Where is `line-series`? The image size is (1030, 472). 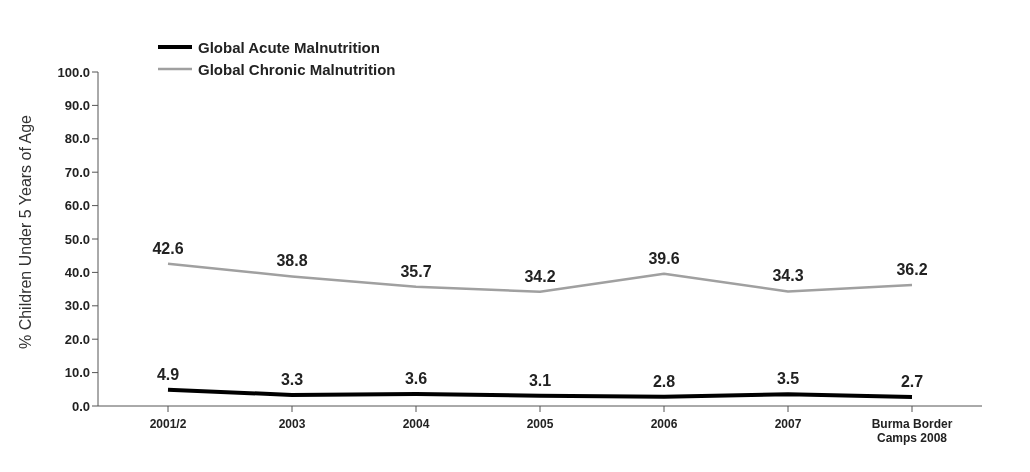
line-series is located at coordinates (540, 393).